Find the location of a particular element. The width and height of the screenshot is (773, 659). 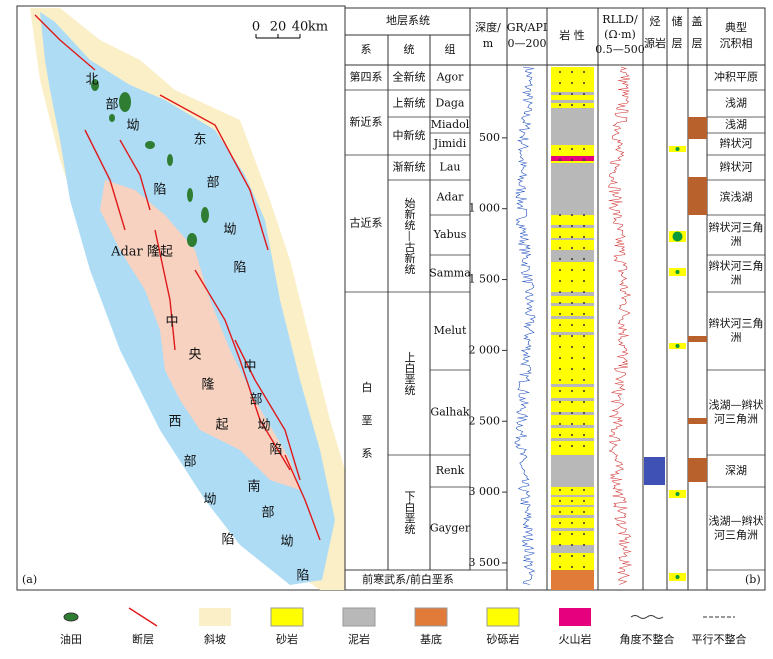

series: 渐新统 is located at coordinates (409, 167).